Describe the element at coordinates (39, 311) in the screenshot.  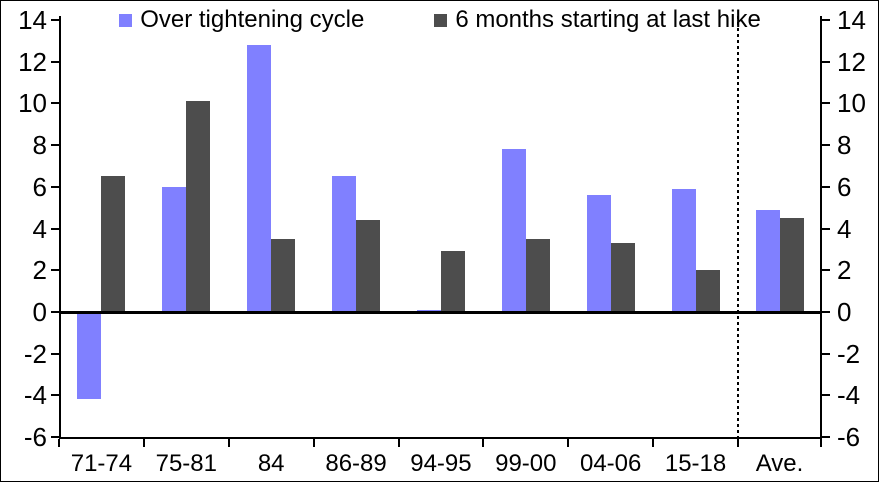
I see `y-tick-label-left: 0` at that location.